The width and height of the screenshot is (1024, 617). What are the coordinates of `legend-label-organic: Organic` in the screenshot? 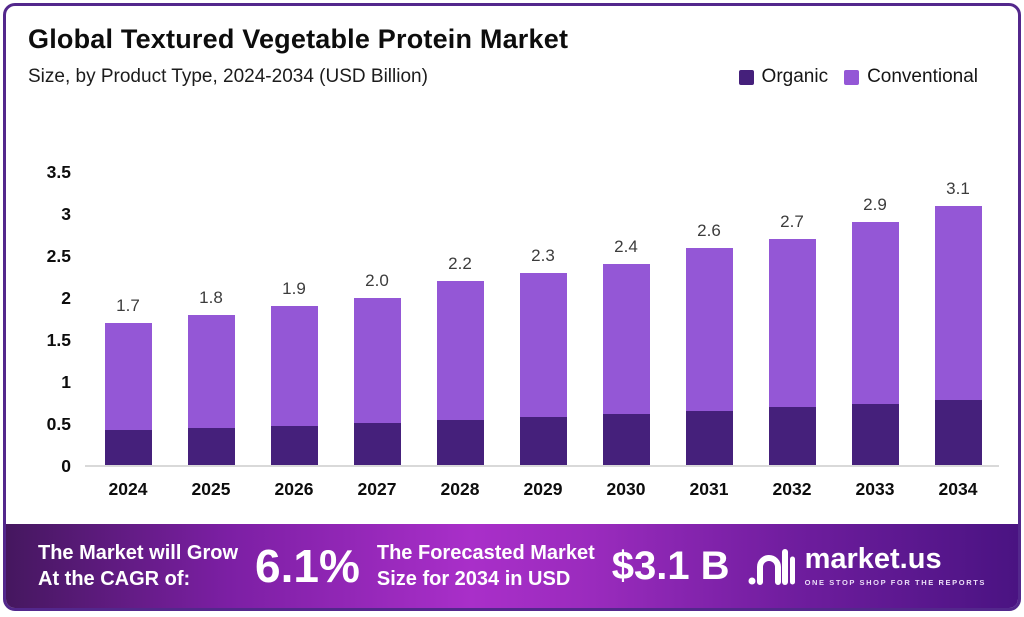 It's located at (795, 76).